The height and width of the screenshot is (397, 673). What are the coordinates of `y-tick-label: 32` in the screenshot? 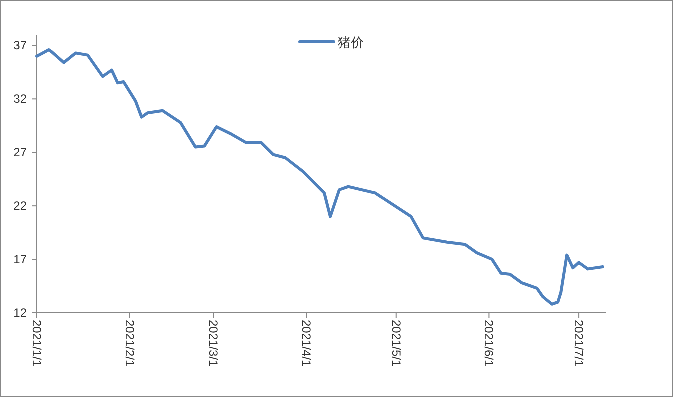 It's located at (21, 99).